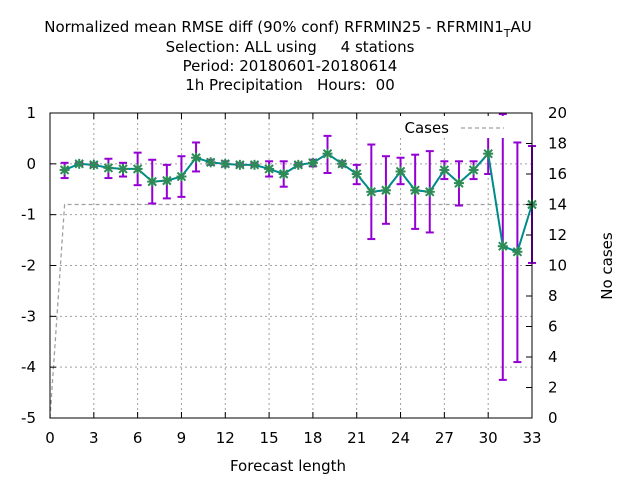 Image resolution: width=640 pixels, height=484 pixels. What do you see at coordinates (557, 144) in the screenshot?
I see `y2-tick-label: 18` at bounding box center [557, 144].